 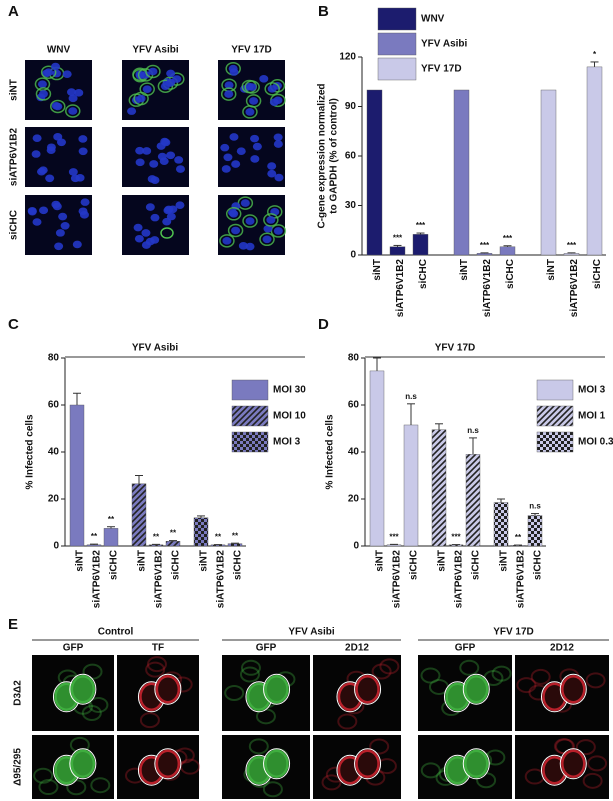 I want to click on significance-label: n.s, so click(x=535, y=506).